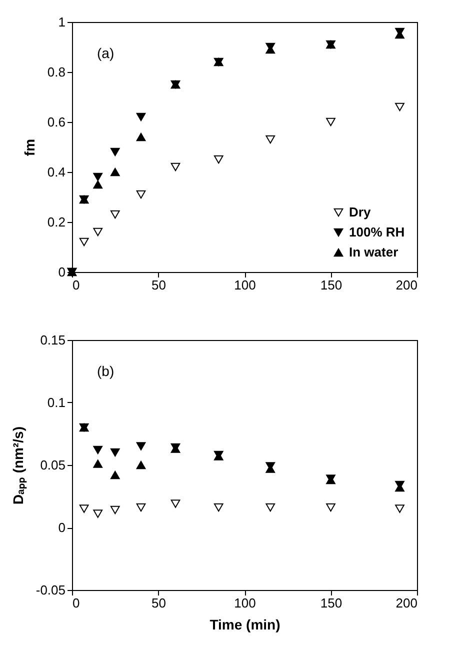 Image resolution: width=454 pixels, height=658 pixels. Describe the element at coordinates (360, 212) in the screenshot. I see `legend-label: Dry` at that location.